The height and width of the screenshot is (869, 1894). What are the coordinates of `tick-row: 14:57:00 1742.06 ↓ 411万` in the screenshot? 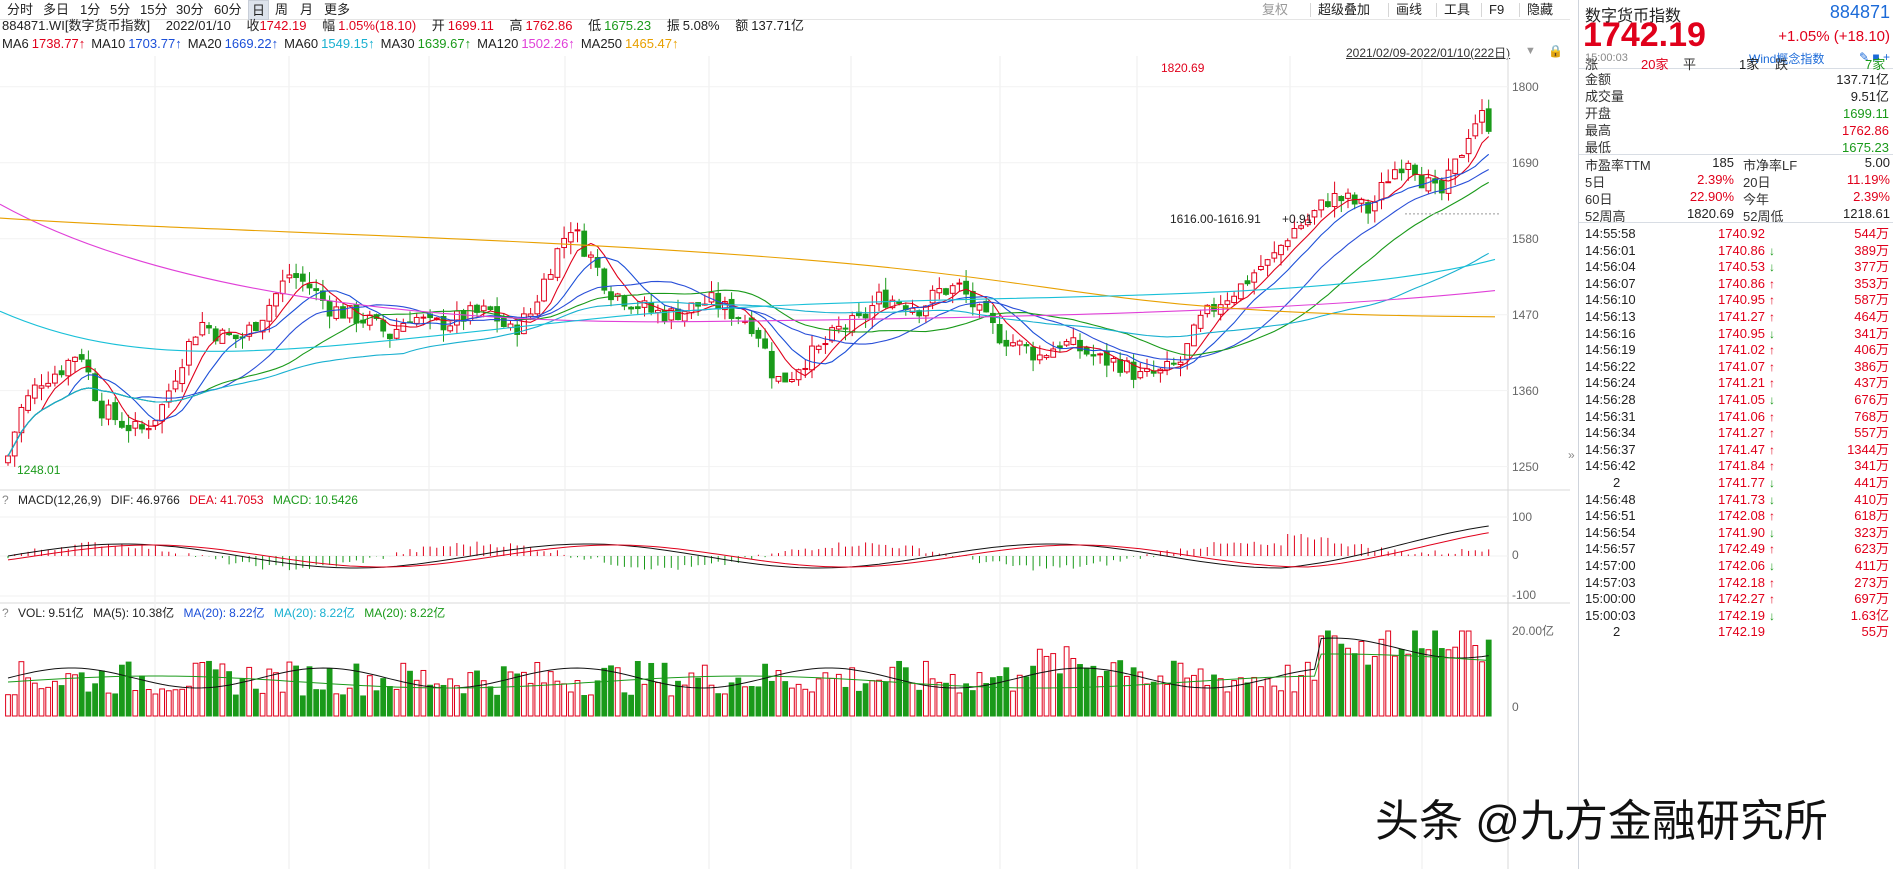 It's located at (1736, 566).